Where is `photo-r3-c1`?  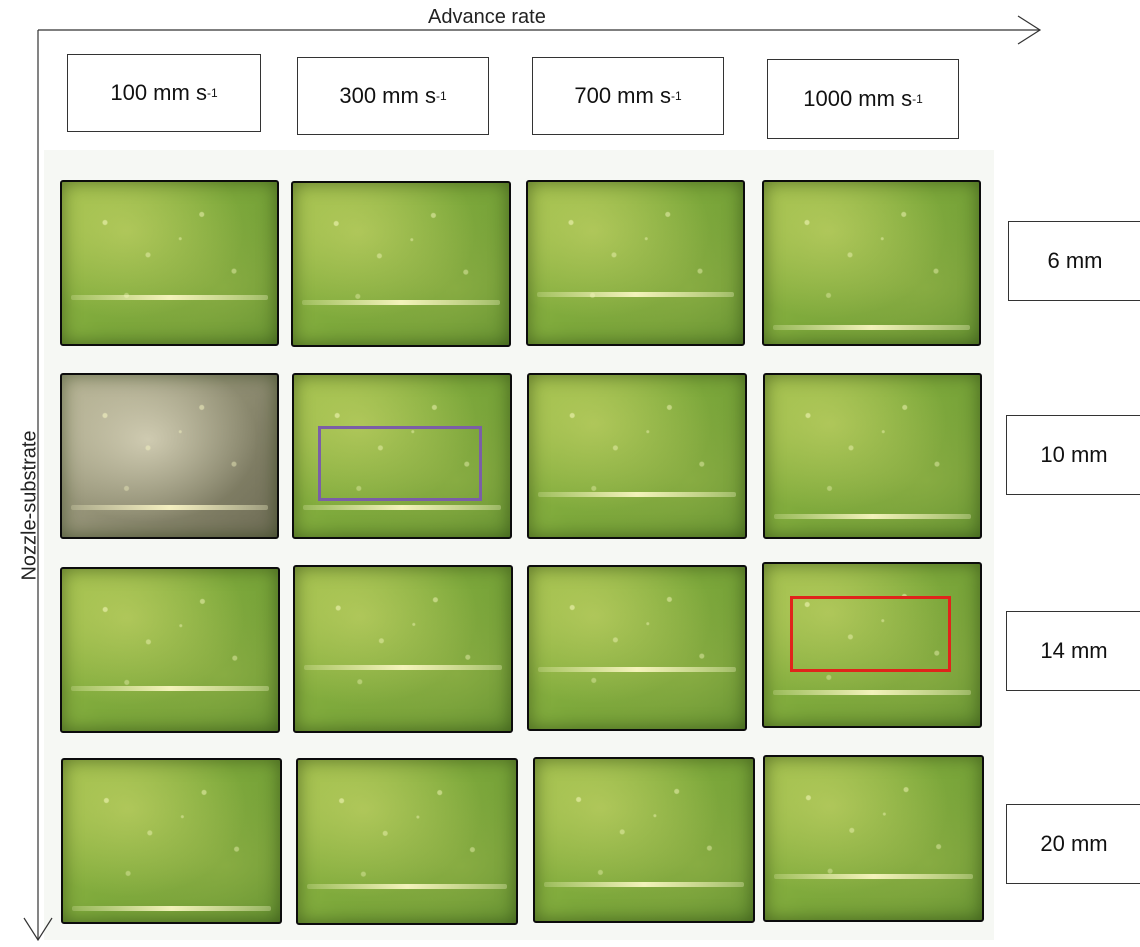 photo-r3-c1 is located at coordinates (170, 650).